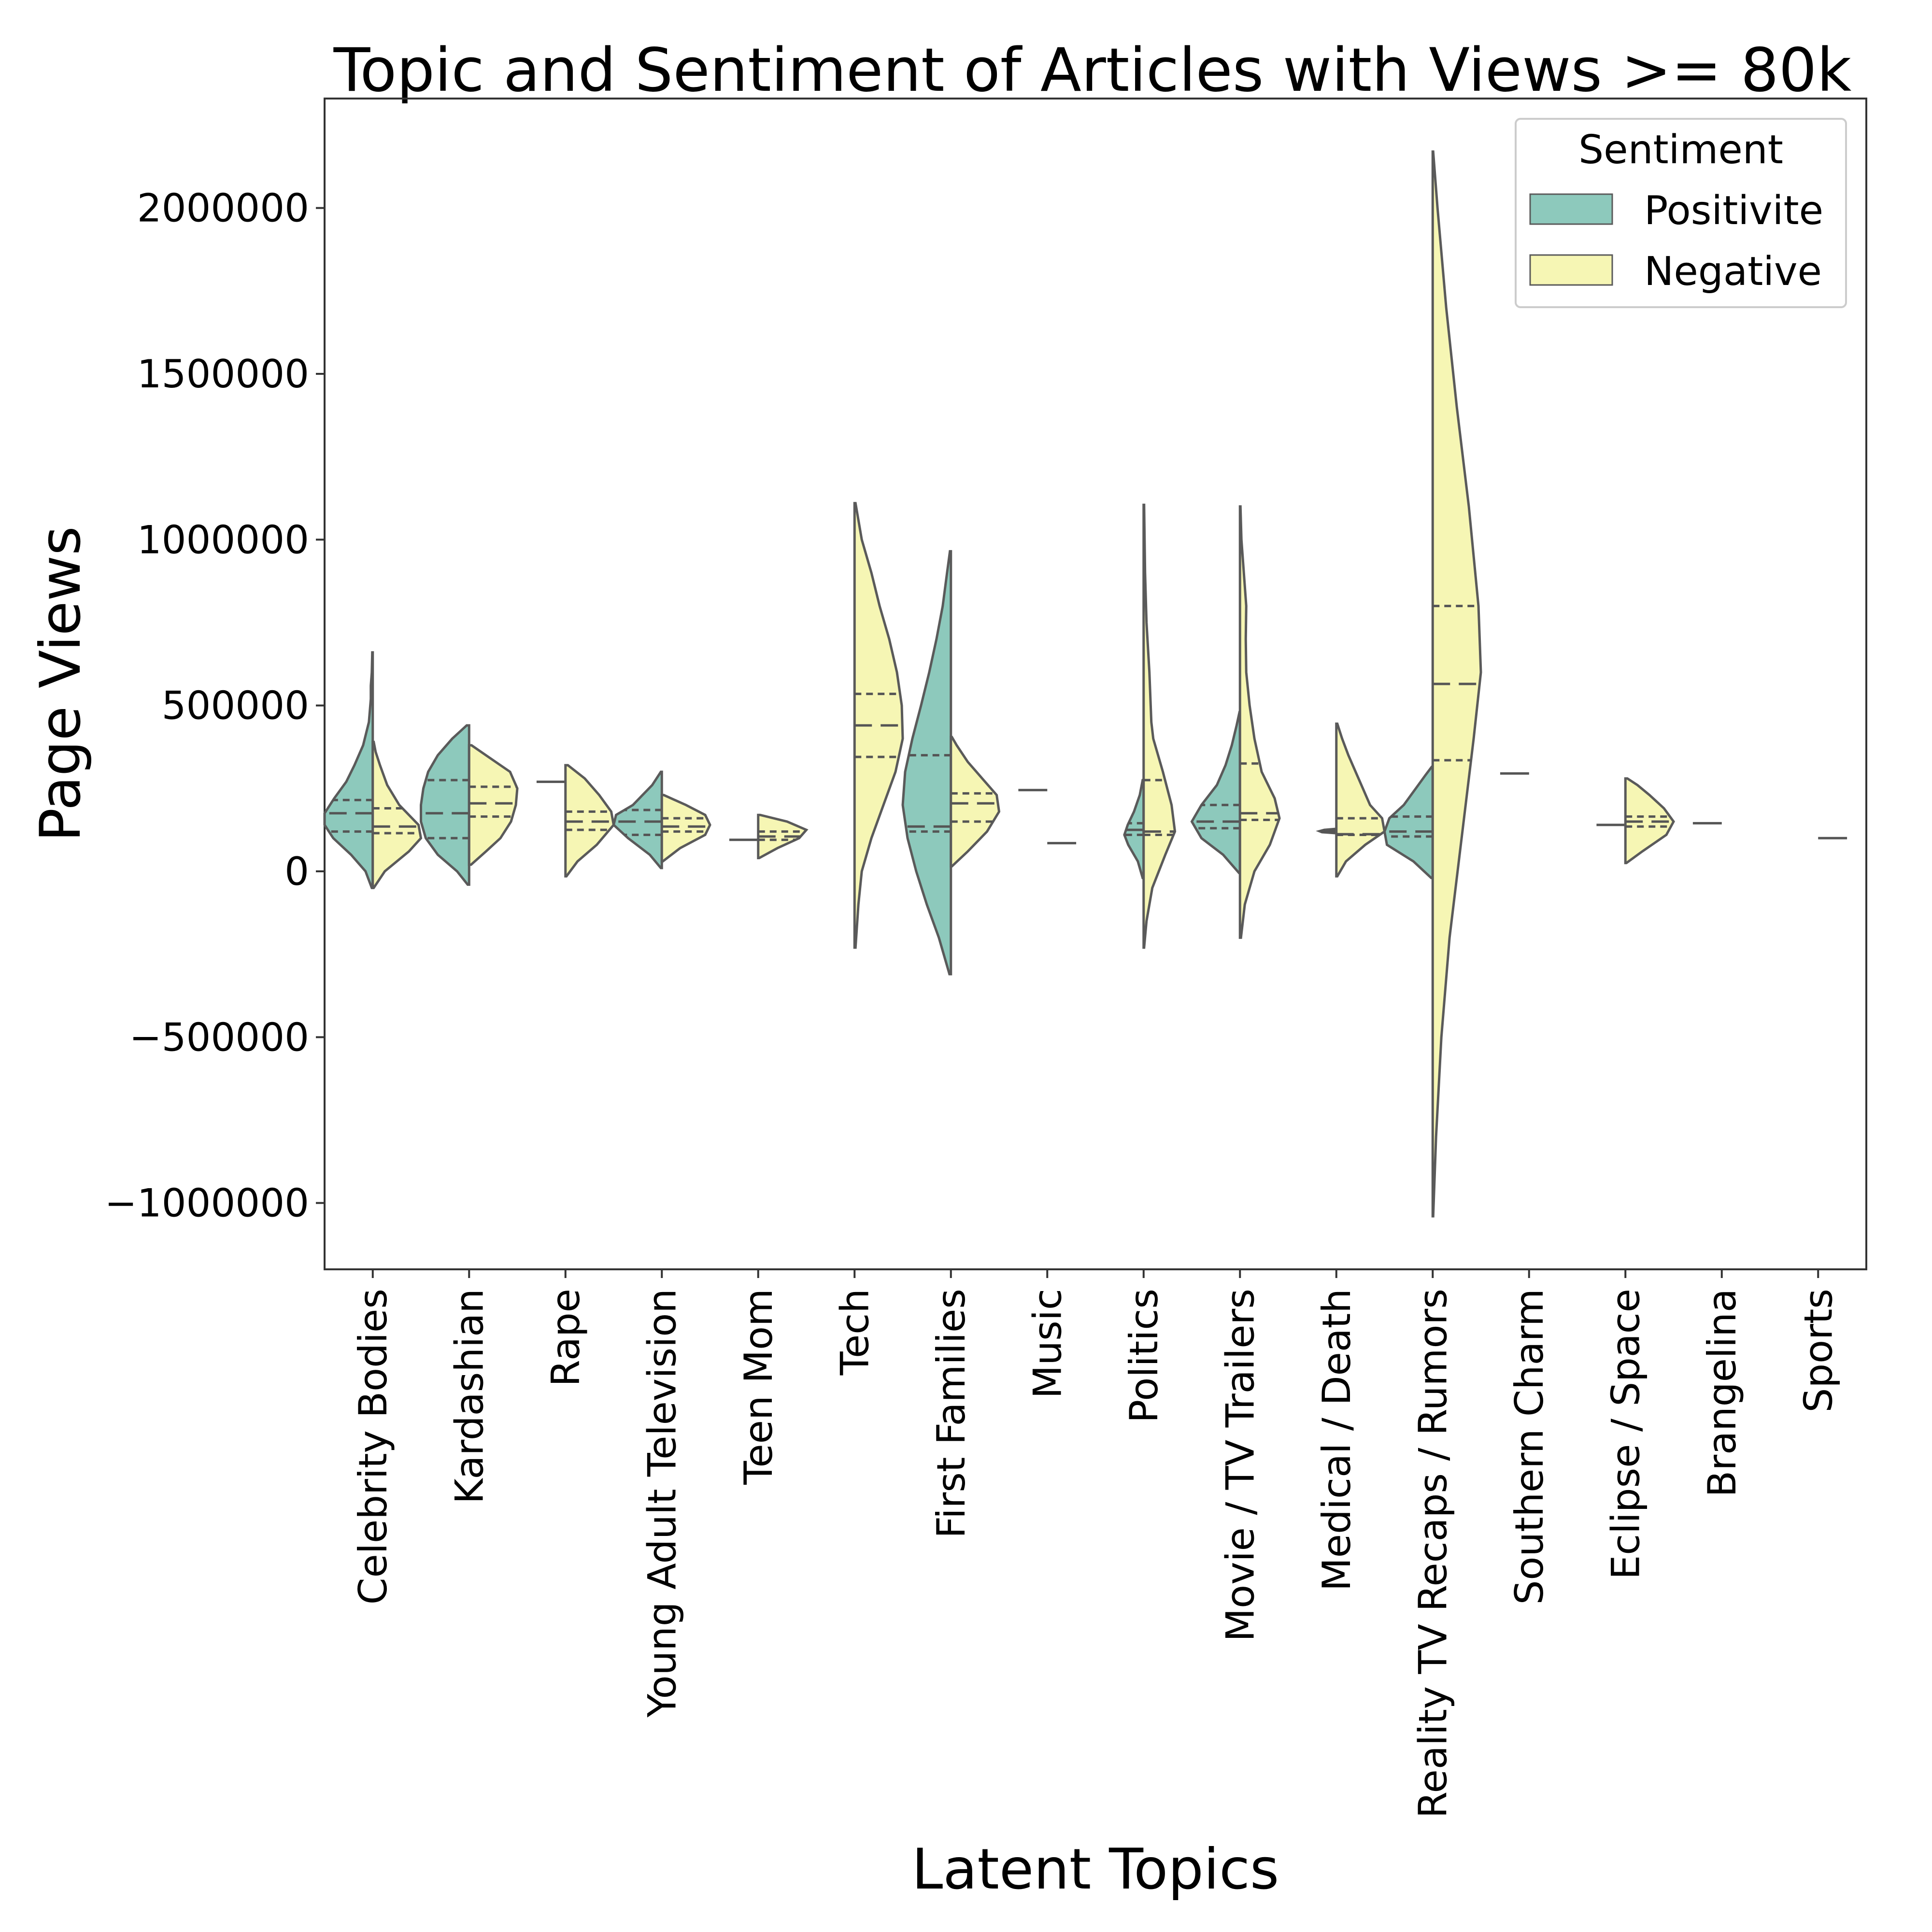 This screenshot has height=1932, width=1932. Describe the element at coordinates (1722, 1393) in the screenshot. I see `x-tick-label: Brangelina` at that location.